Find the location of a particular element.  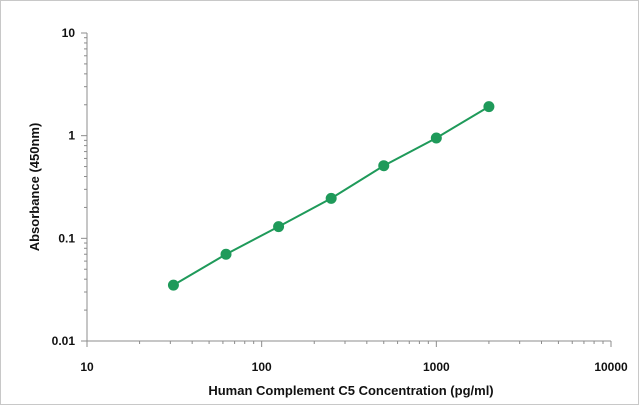

x-tick-label-1000: 1000 is located at coordinates (436, 367).